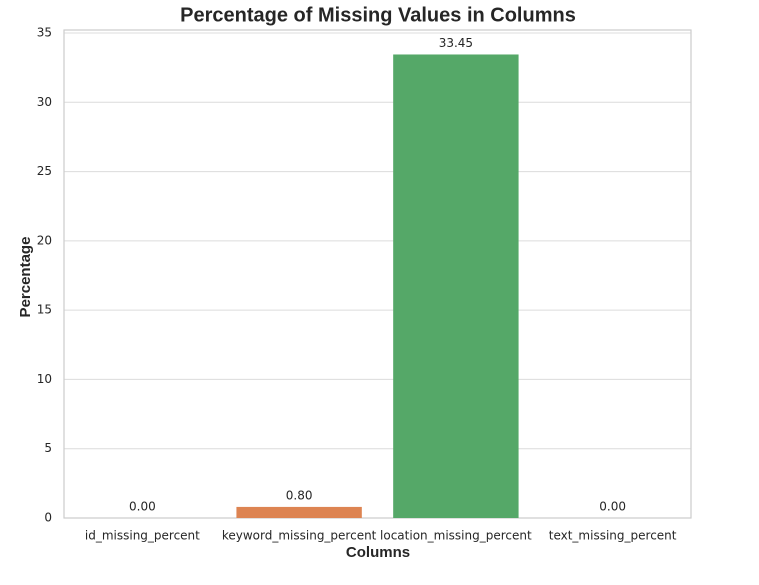  Describe the element at coordinates (25, 277) in the screenshot. I see `y-axis-label: Percentage` at that location.